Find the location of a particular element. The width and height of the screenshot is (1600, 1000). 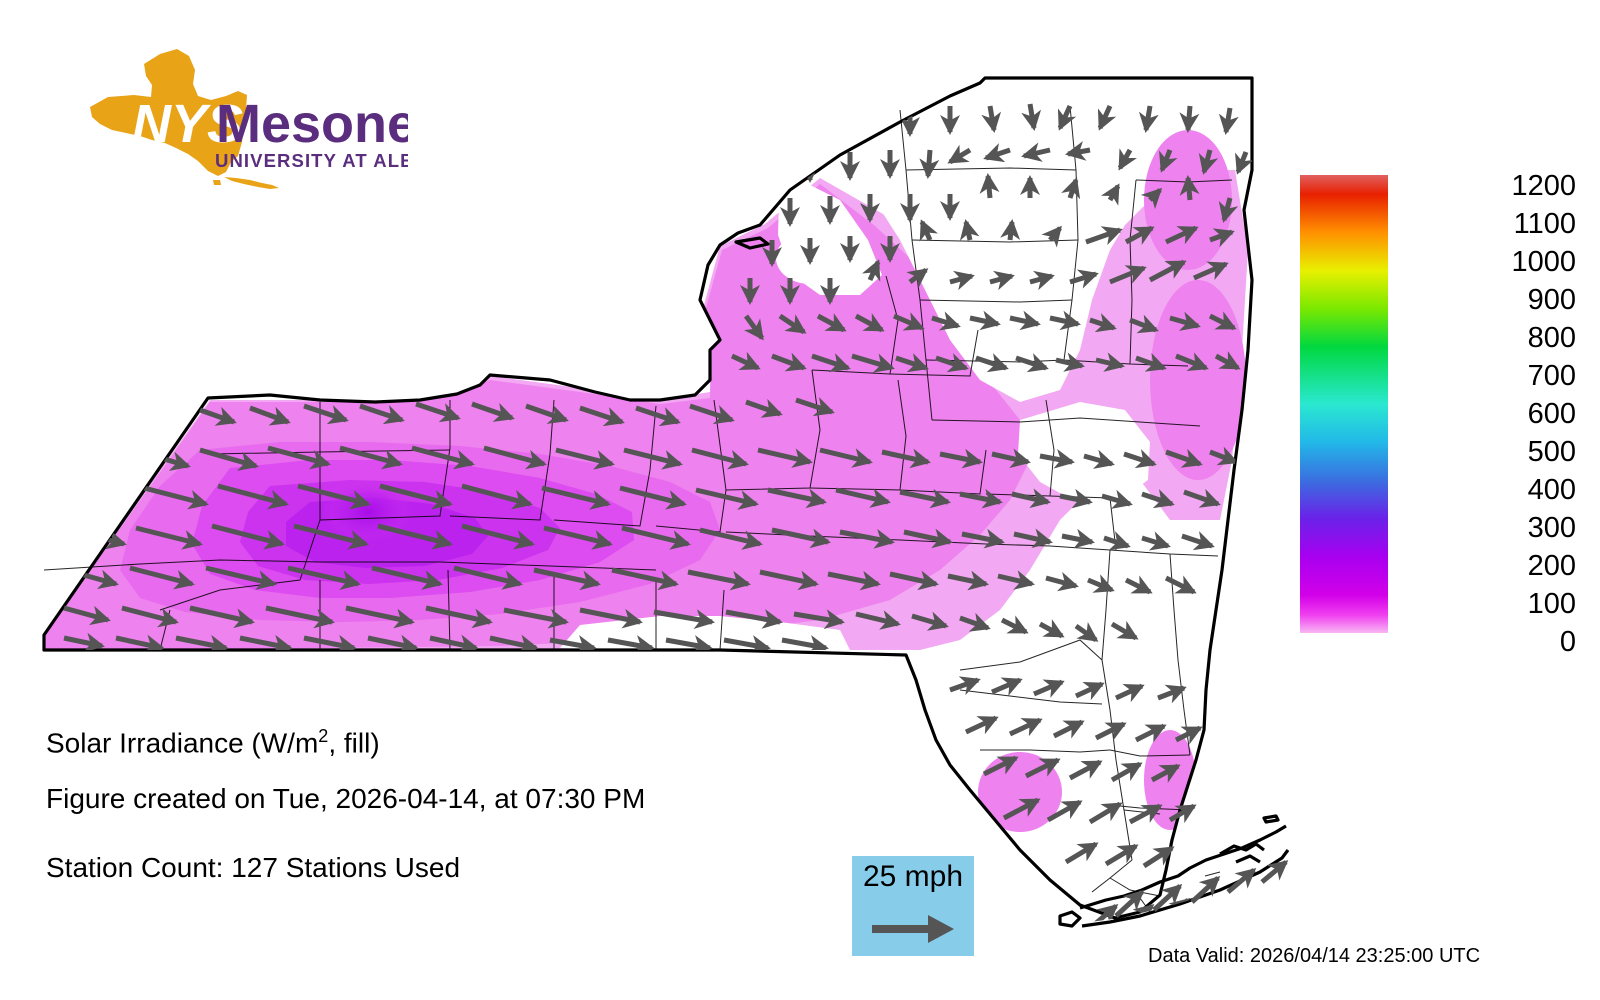

colorbar-tick-300: 300 is located at coordinates (1551, 528).